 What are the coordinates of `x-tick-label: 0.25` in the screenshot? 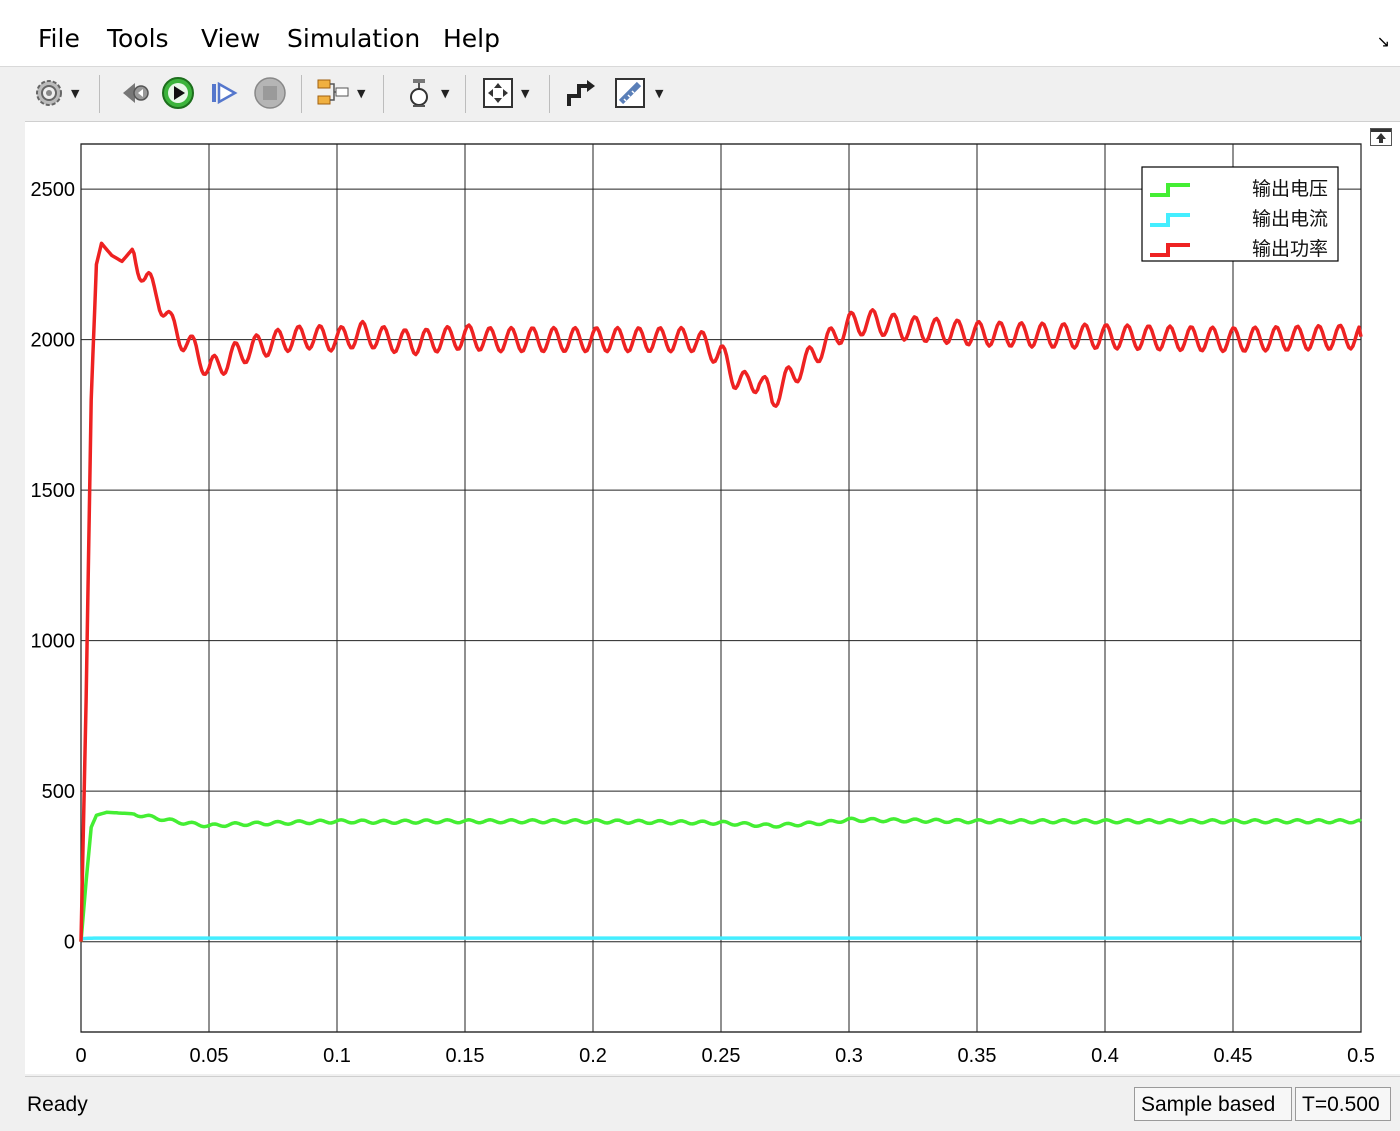 It's located at (721, 1056).